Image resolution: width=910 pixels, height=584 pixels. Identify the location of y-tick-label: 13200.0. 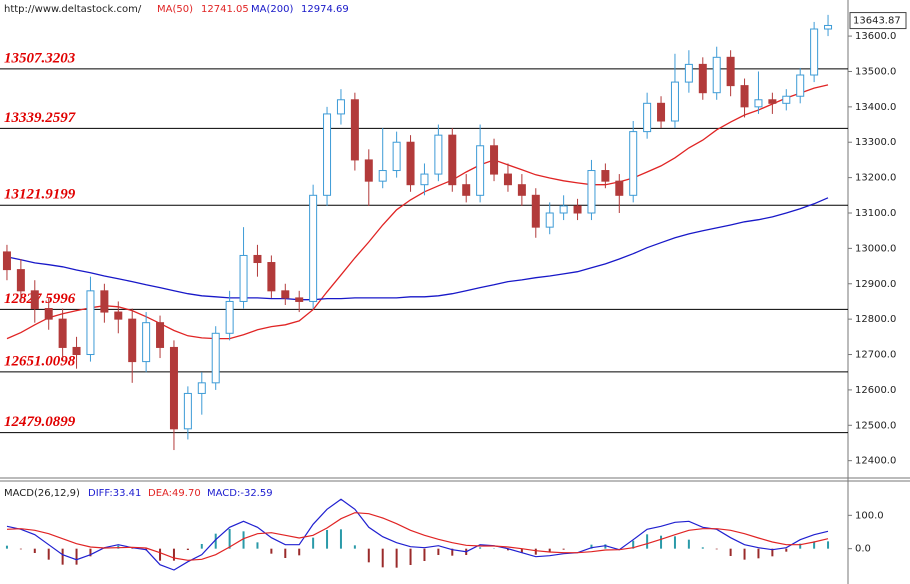
(875, 178).